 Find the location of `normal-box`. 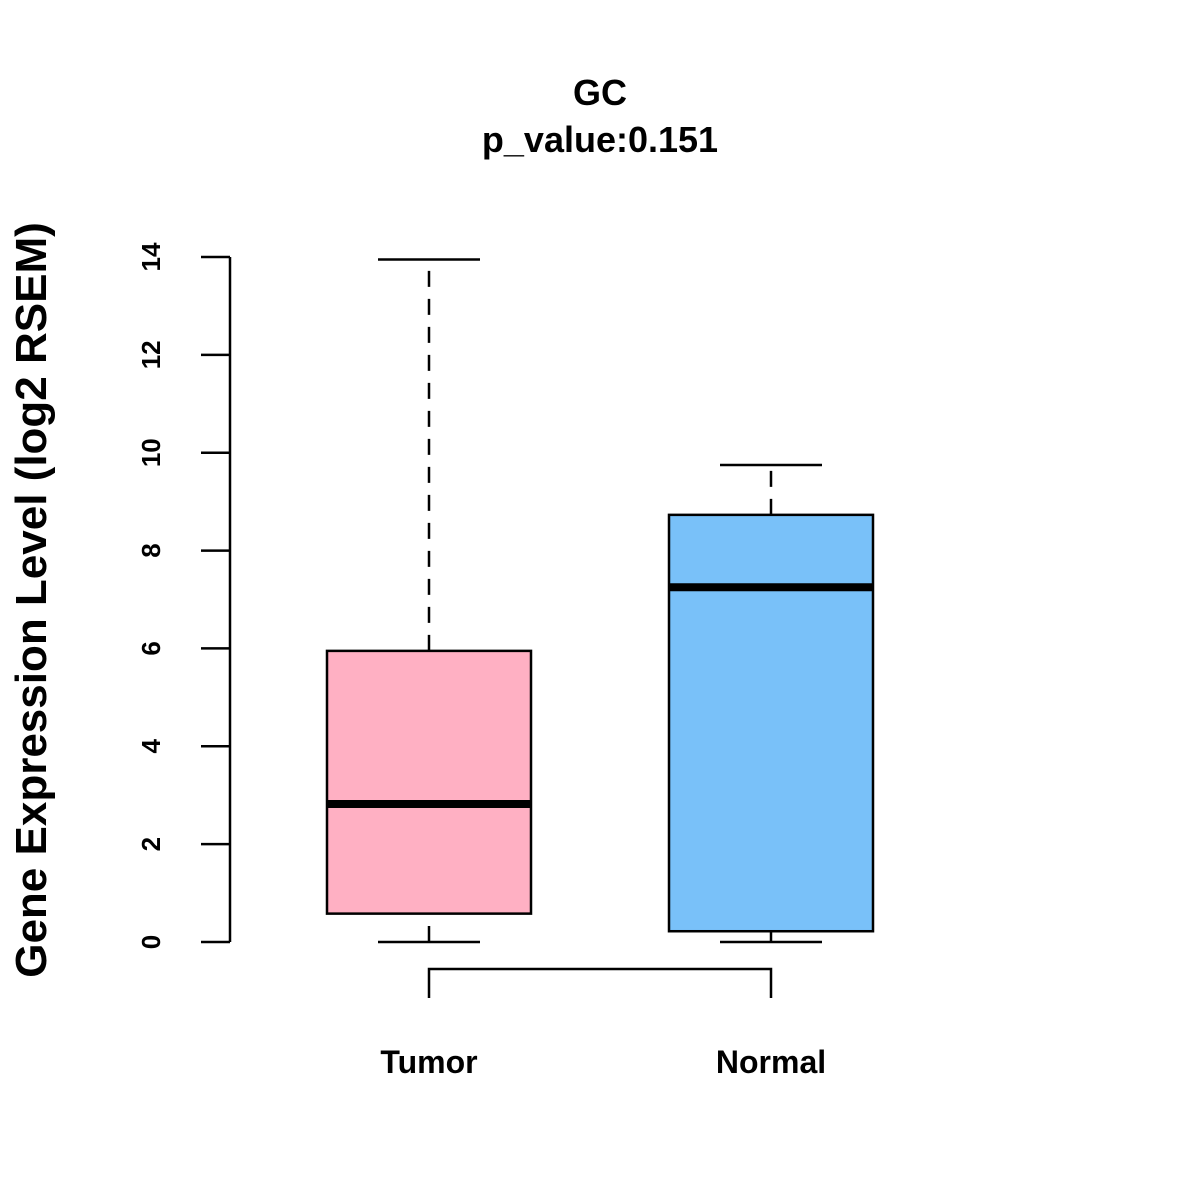

normal-box is located at coordinates (771, 723).